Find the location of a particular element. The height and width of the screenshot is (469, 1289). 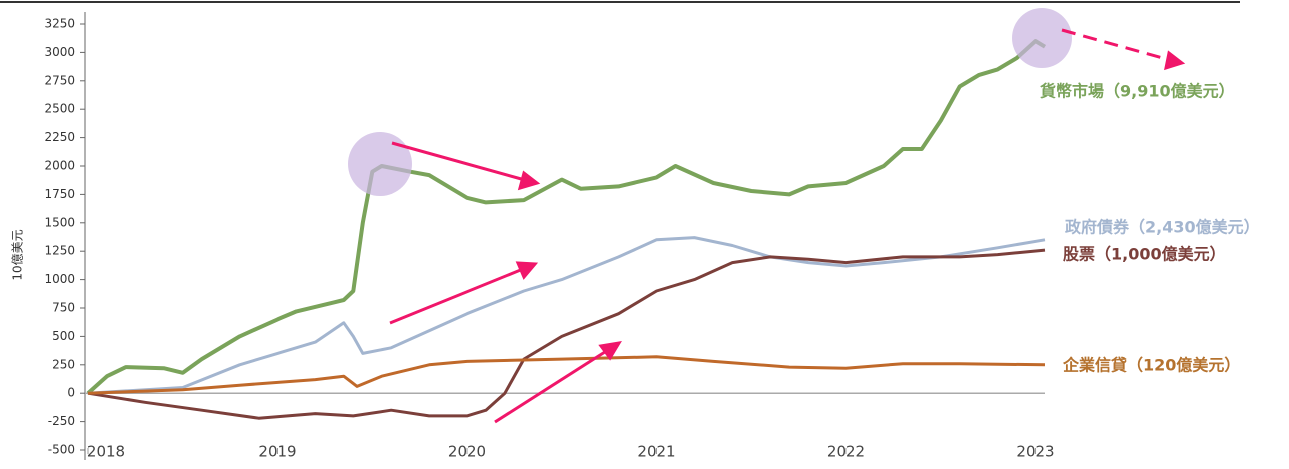

y-tick-label: -500 is located at coordinates (61, 450).